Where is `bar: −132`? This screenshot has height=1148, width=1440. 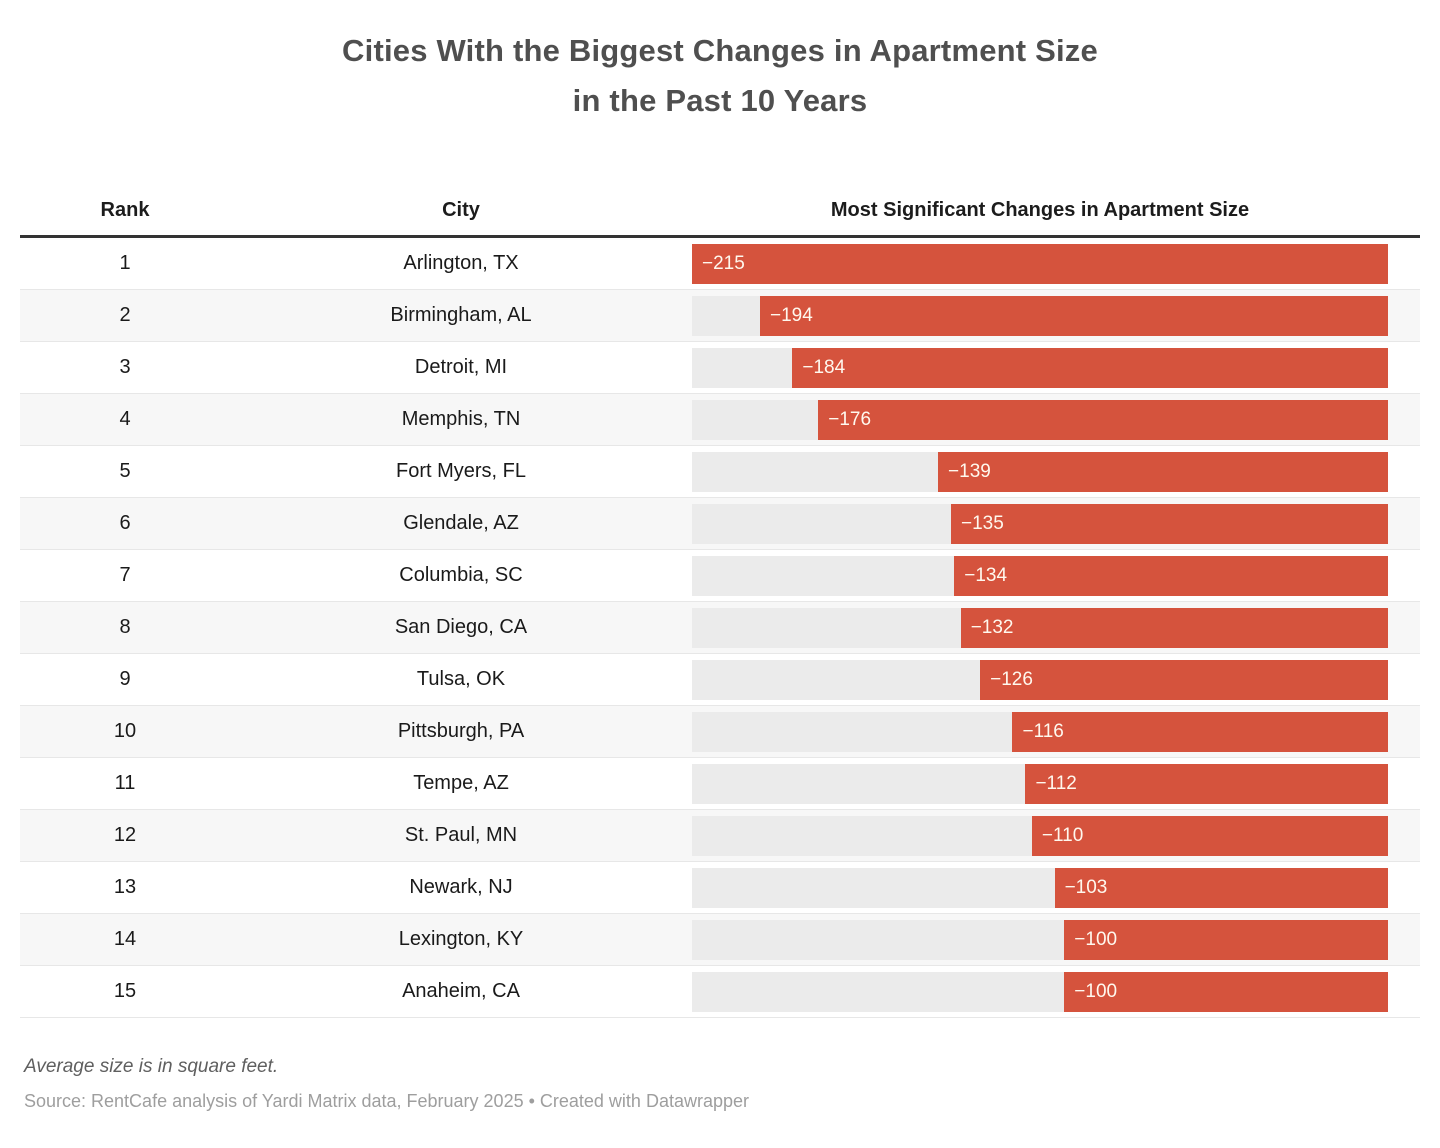
bar: −132 is located at coordinates (1174, 627).